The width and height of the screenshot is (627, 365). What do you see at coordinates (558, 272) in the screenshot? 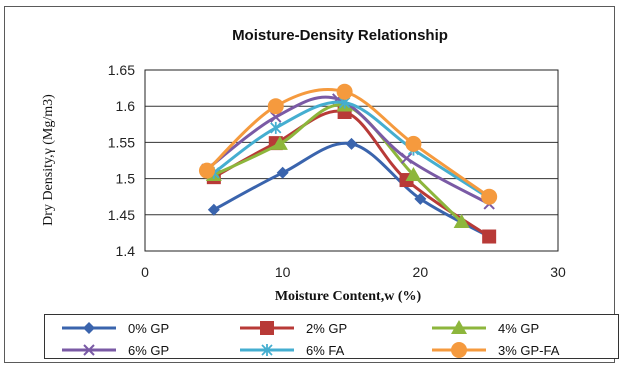
I see `x-tick-label: 30` at bounding box center [558, 272].